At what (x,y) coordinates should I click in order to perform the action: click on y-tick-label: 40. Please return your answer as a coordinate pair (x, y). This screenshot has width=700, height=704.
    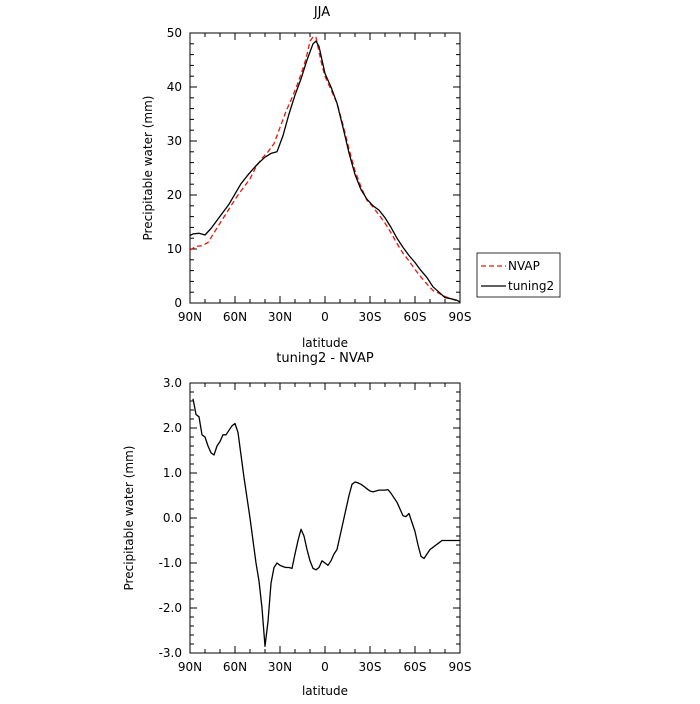
    Looking at the image, I should click on (174, 87).